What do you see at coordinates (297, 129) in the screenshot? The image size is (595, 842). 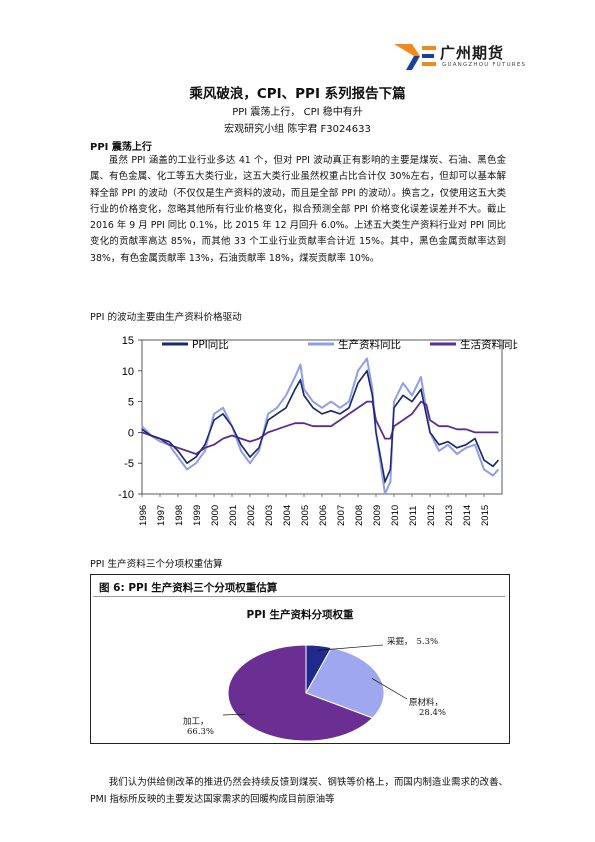 I see `author-line: 宏观研究小组 陈宇君 F3024633` at bounding box center [297, 129].